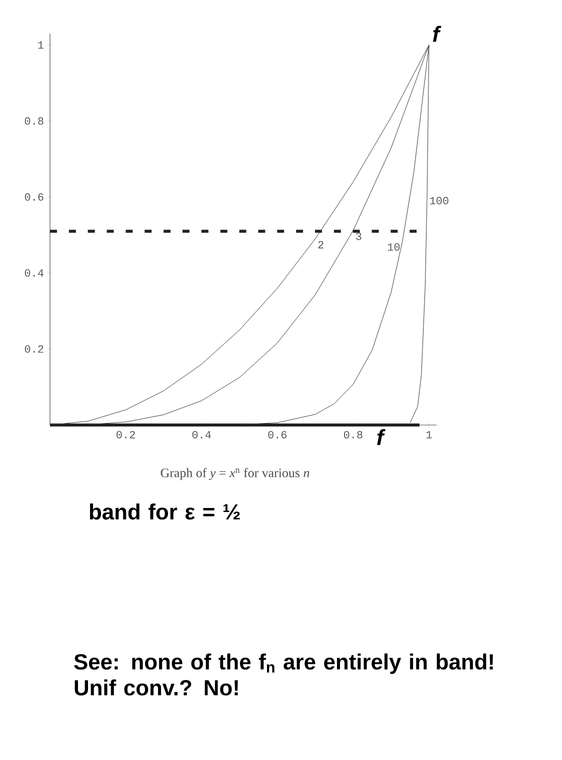  I want to click on y-tick-label: 1, so click(41, 45).